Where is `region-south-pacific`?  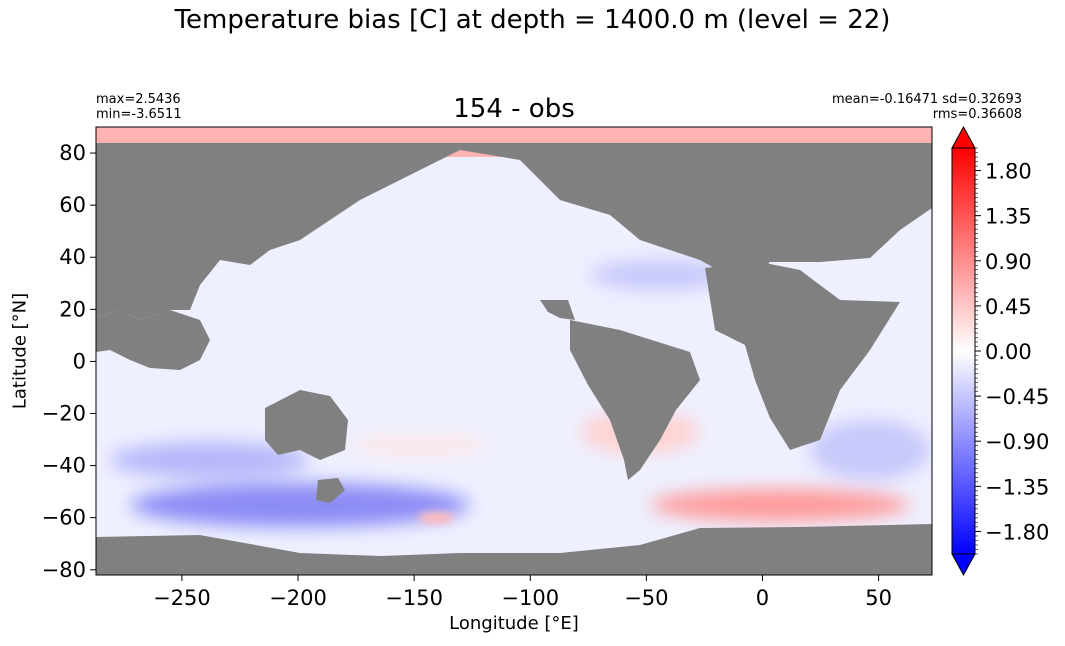 region-south-pacific is located at coordinates (420, 445).